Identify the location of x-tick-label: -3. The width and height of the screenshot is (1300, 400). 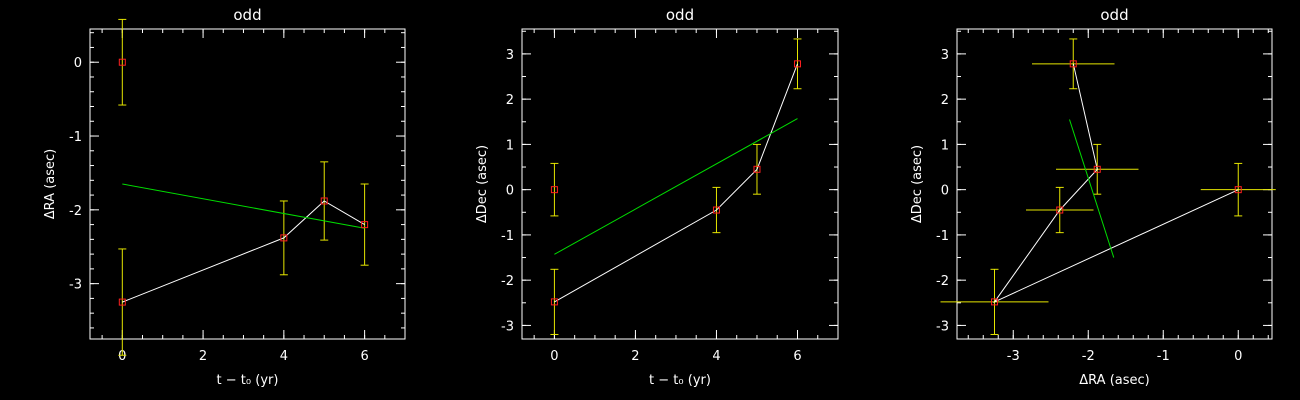
(1013, 356).